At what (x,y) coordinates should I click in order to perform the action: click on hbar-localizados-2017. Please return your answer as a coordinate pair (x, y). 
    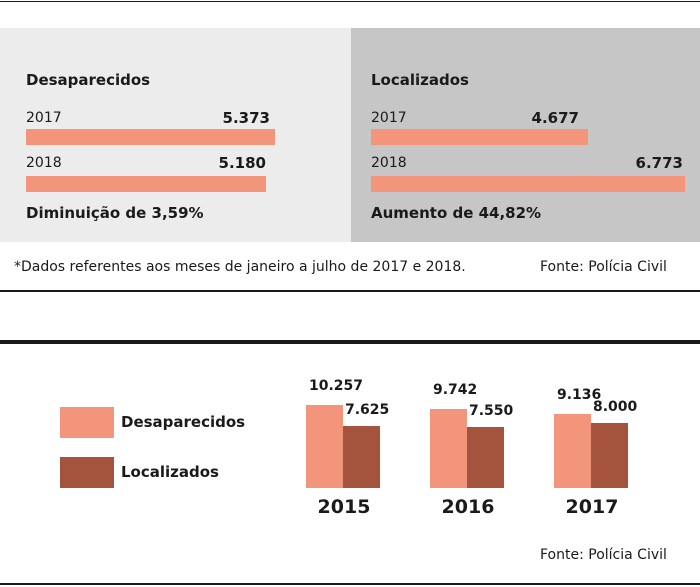
    Looking at the image, I should click on (479, 137).